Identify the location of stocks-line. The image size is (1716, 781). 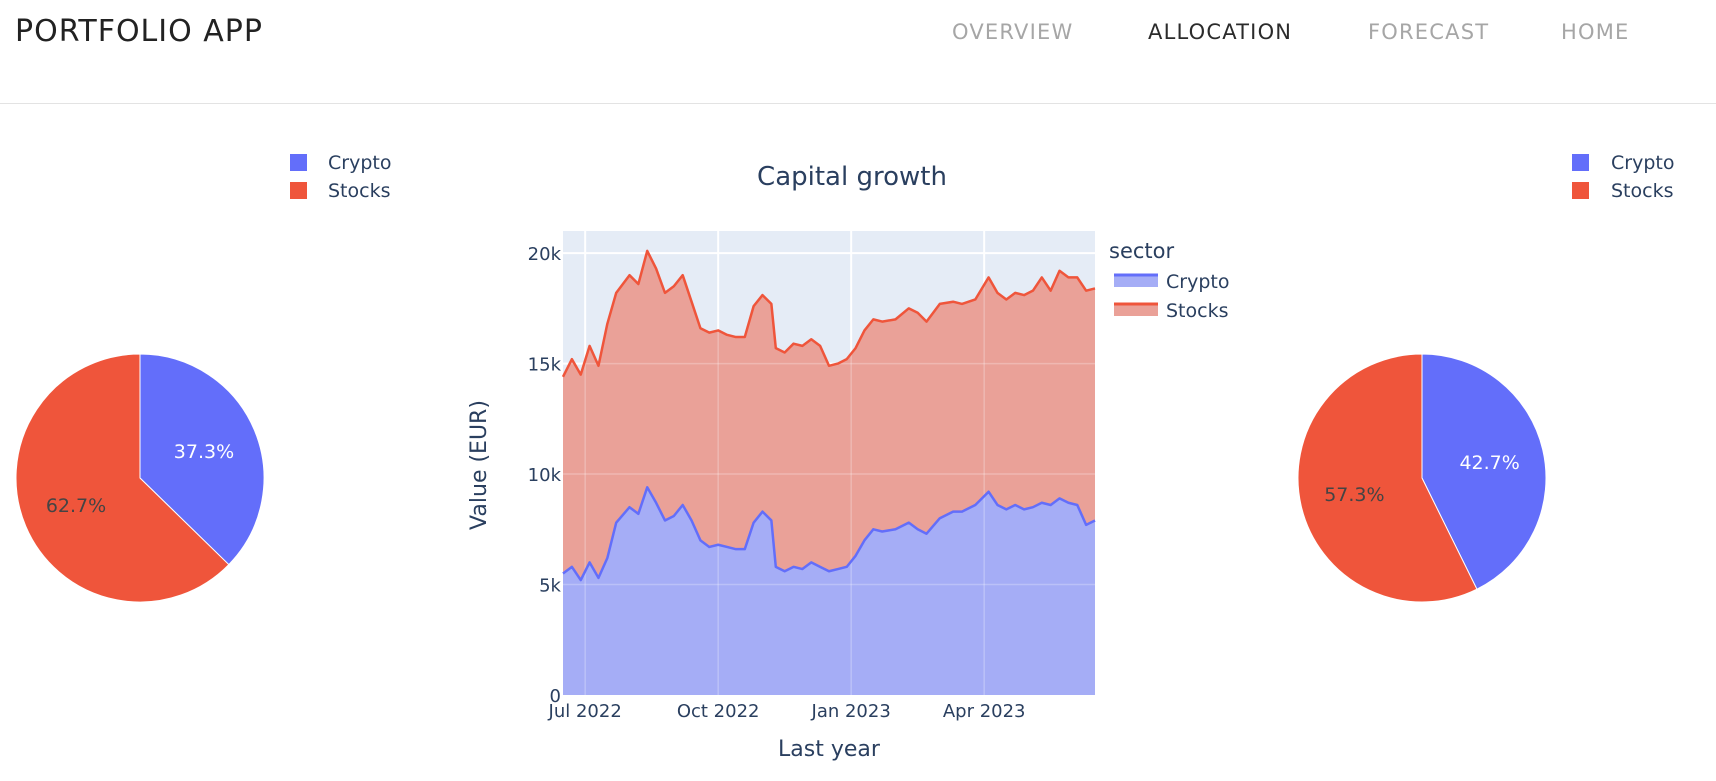
(828, 313).